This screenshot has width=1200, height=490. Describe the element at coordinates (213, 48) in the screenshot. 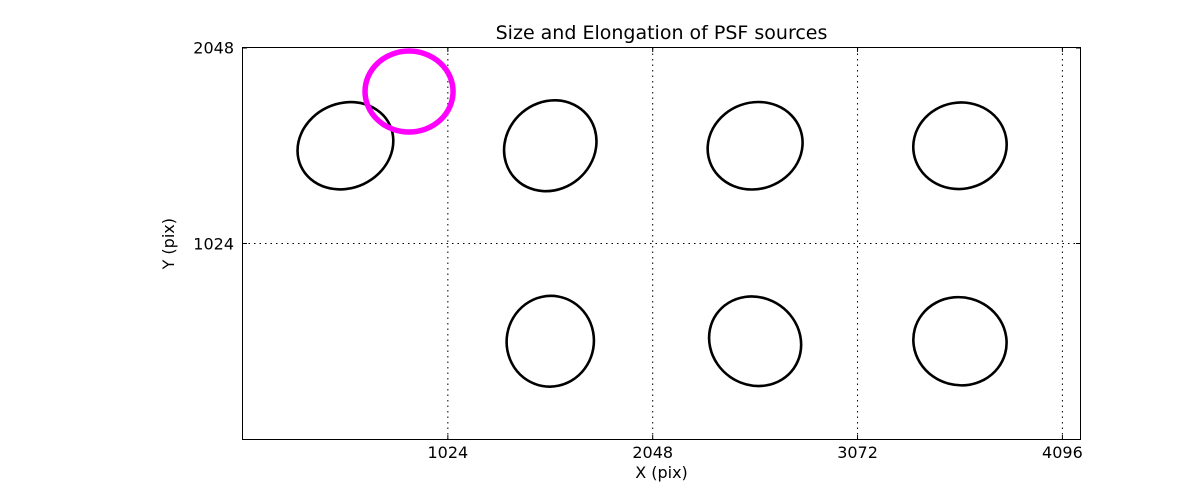

I see `y-tick-label-2048: 2048` at that location.